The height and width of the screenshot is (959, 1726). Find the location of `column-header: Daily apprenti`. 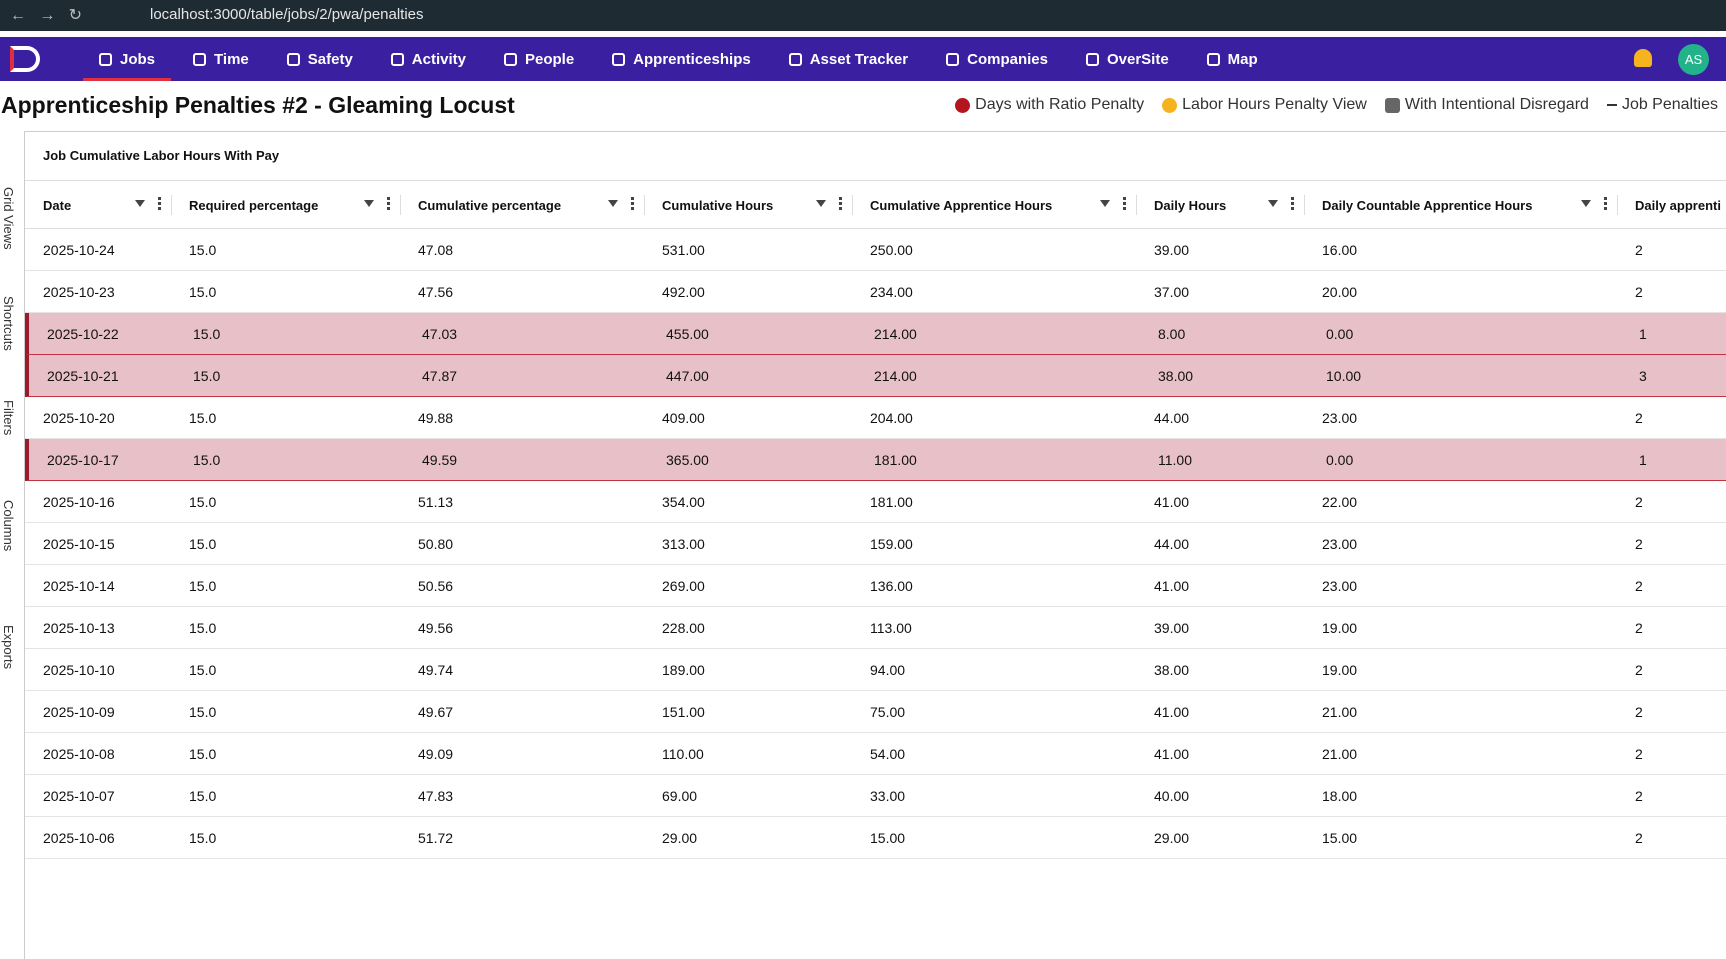

column-header: Daily apprenti is located at coordinates (1678, 205).